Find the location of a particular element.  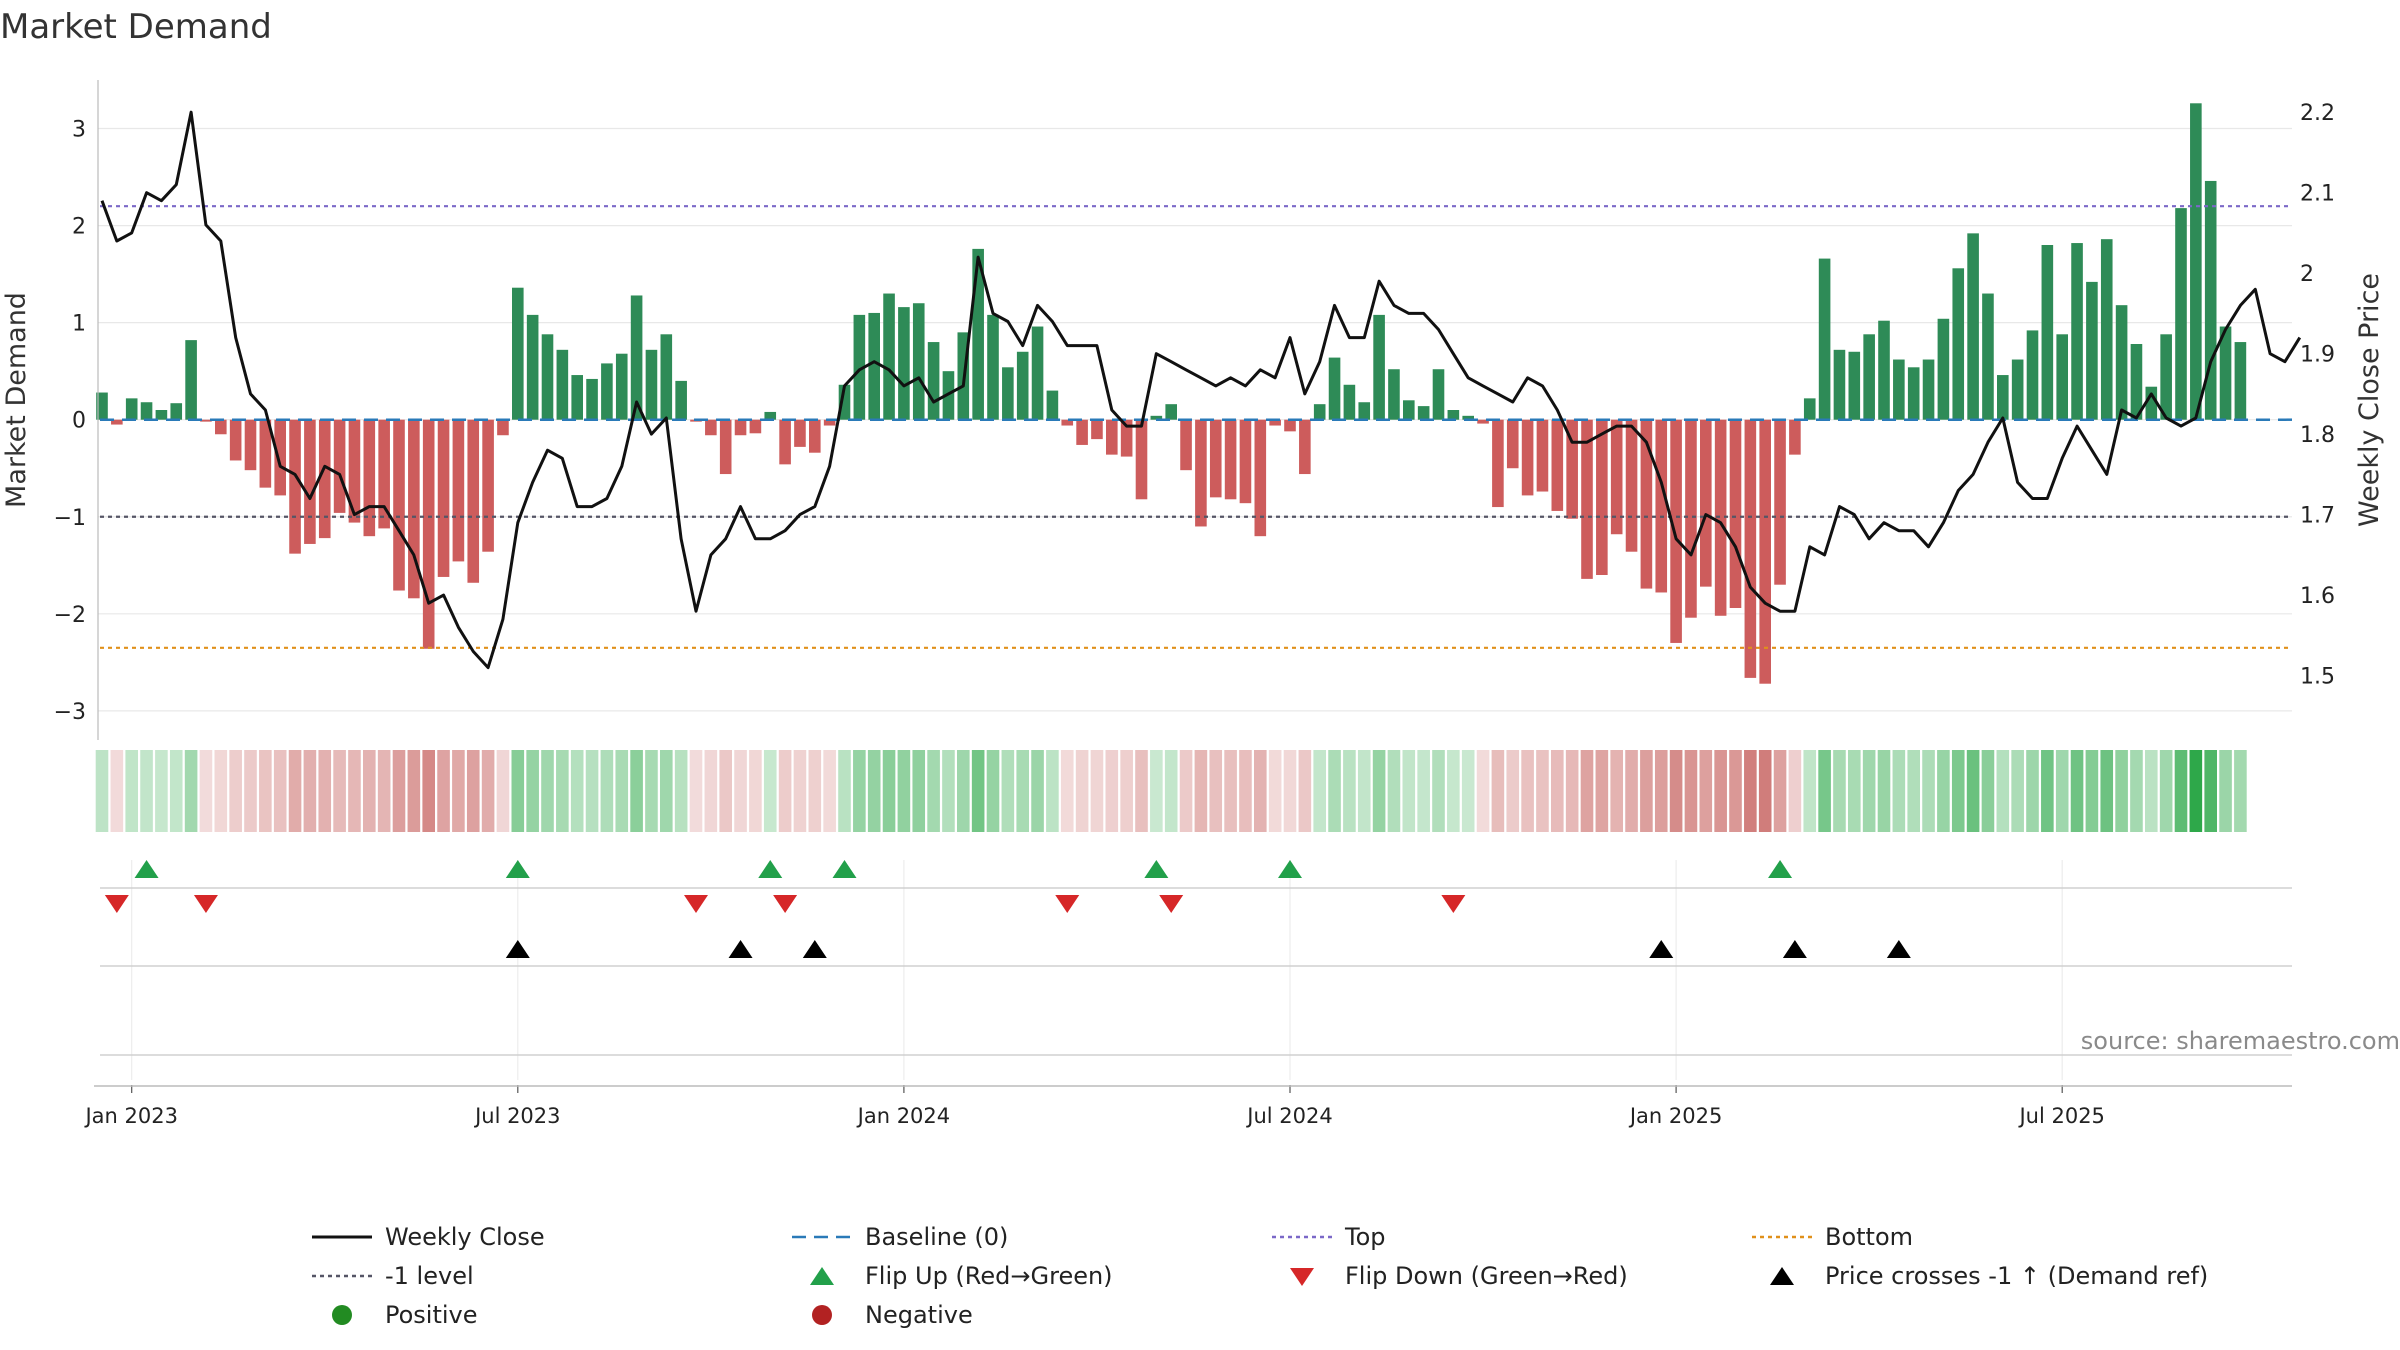

source-credit: source: sharemaestro.com is located at coordinates (2240, 1041).